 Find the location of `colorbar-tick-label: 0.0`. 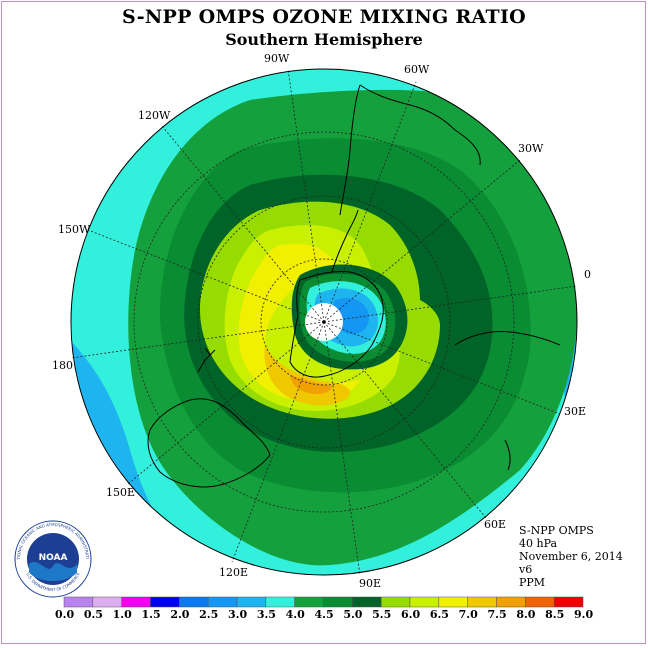

colorbar-tick-label: 0.0 is located at coordinates (65, 614).